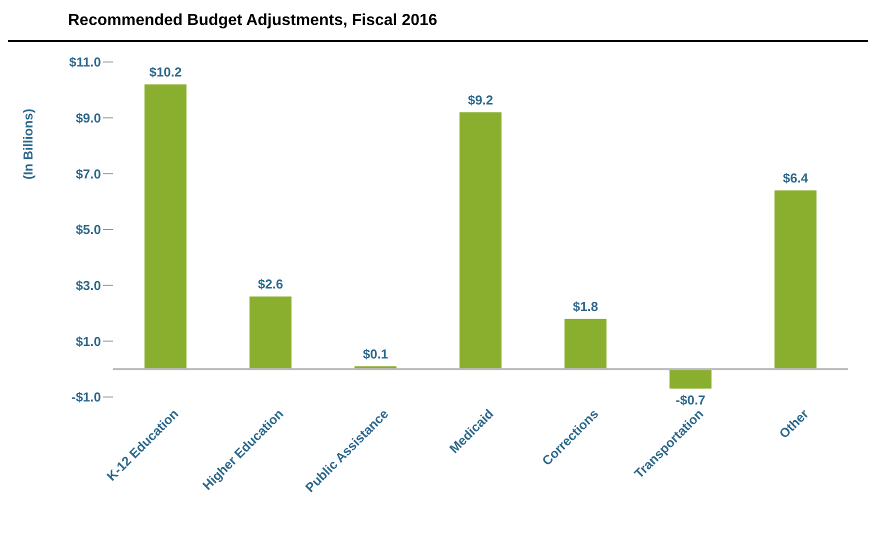  Describe the element at coordinates (691, 400) in the screenshot. I see `data-label: -$0.7` at that location.